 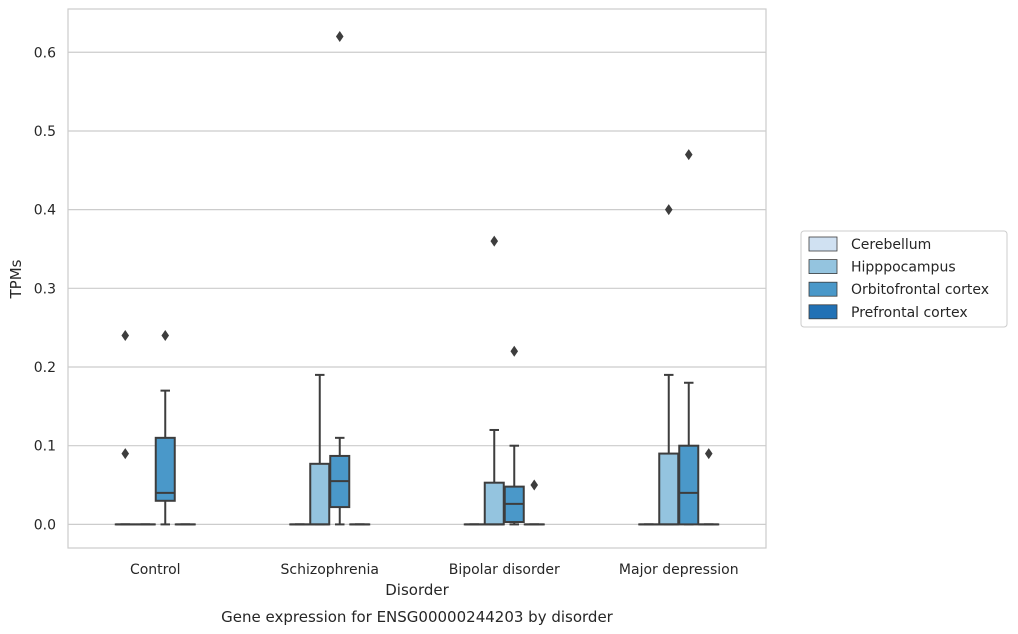 What do you see at coordinates (45, 368) in the screenshot?
I see `y-tick-label: 0.2` at bounding box center [45, 368].